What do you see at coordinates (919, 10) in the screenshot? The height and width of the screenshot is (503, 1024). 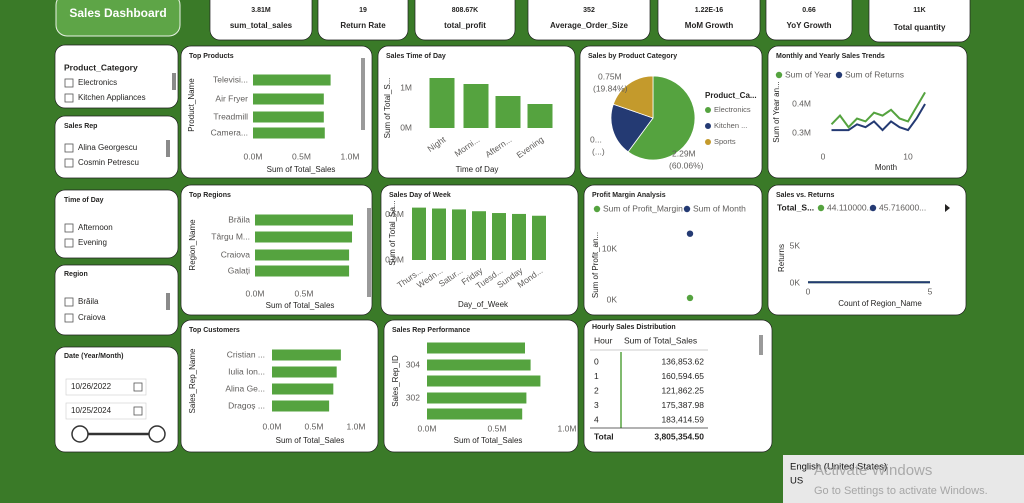 I see `kpi-value: 11K` at bounding box center [919, 10].